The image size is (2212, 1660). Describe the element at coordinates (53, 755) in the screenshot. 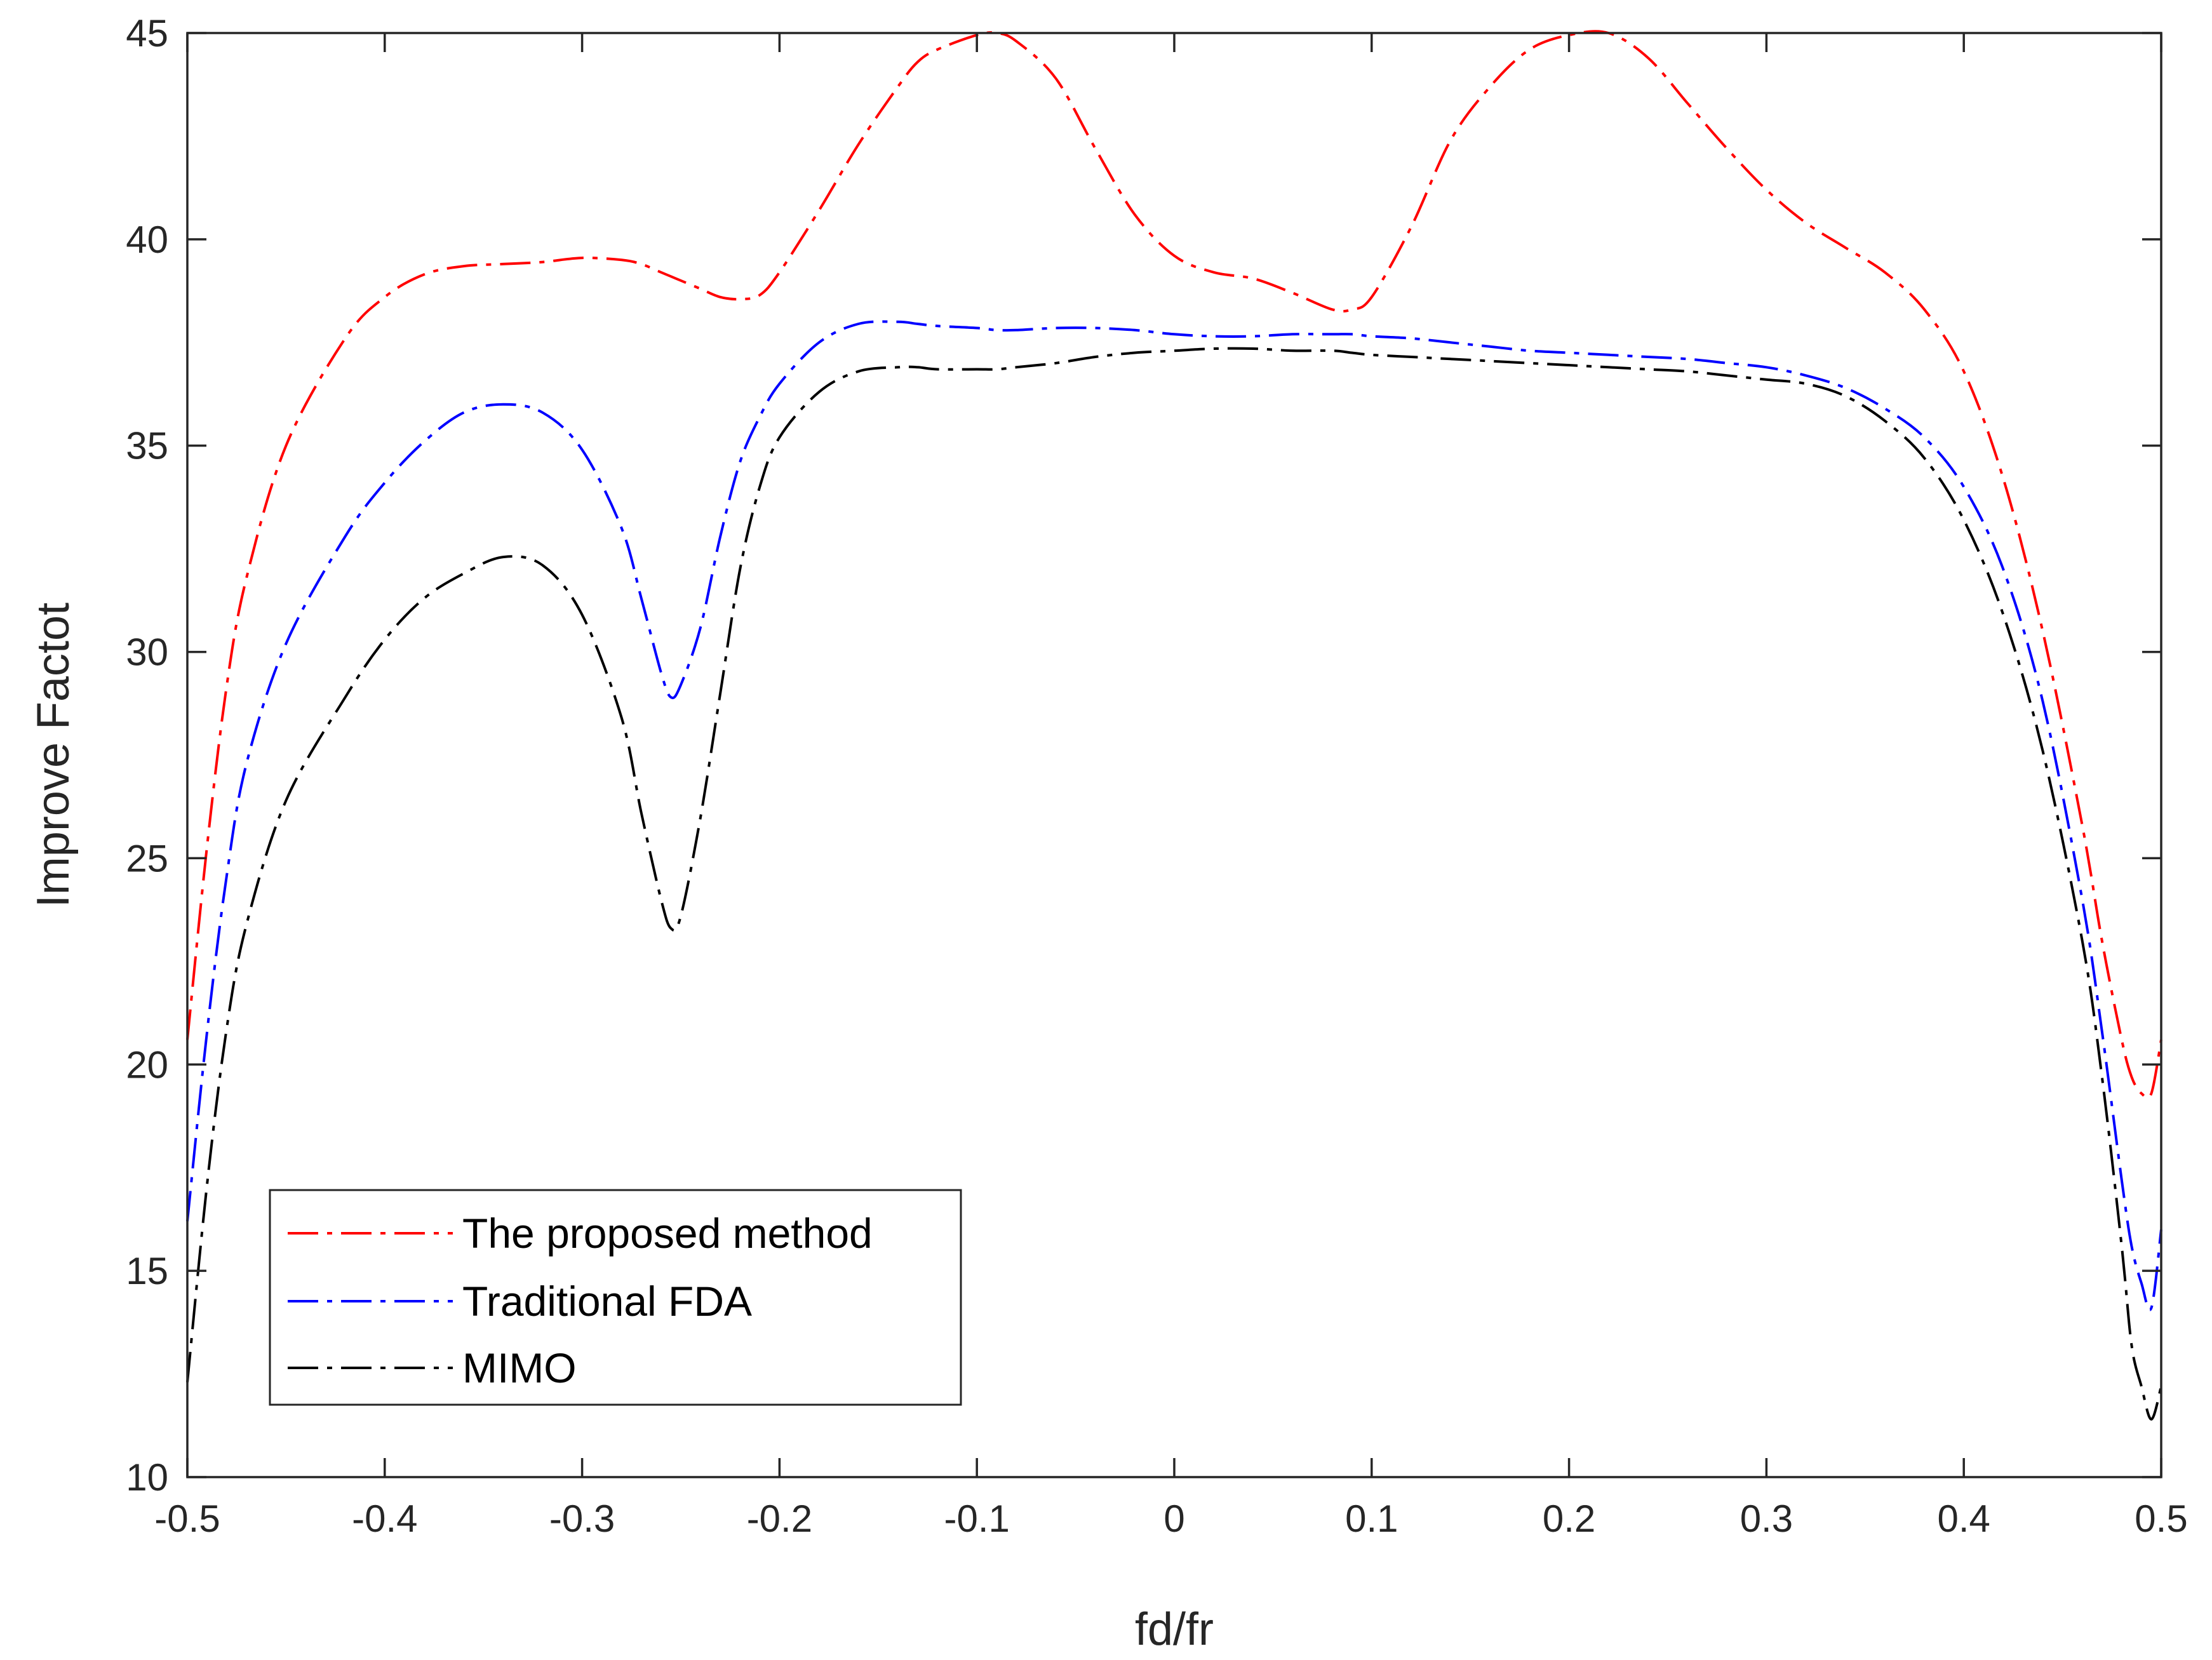

I see `y-axis-label: Improve Factot` at that location.